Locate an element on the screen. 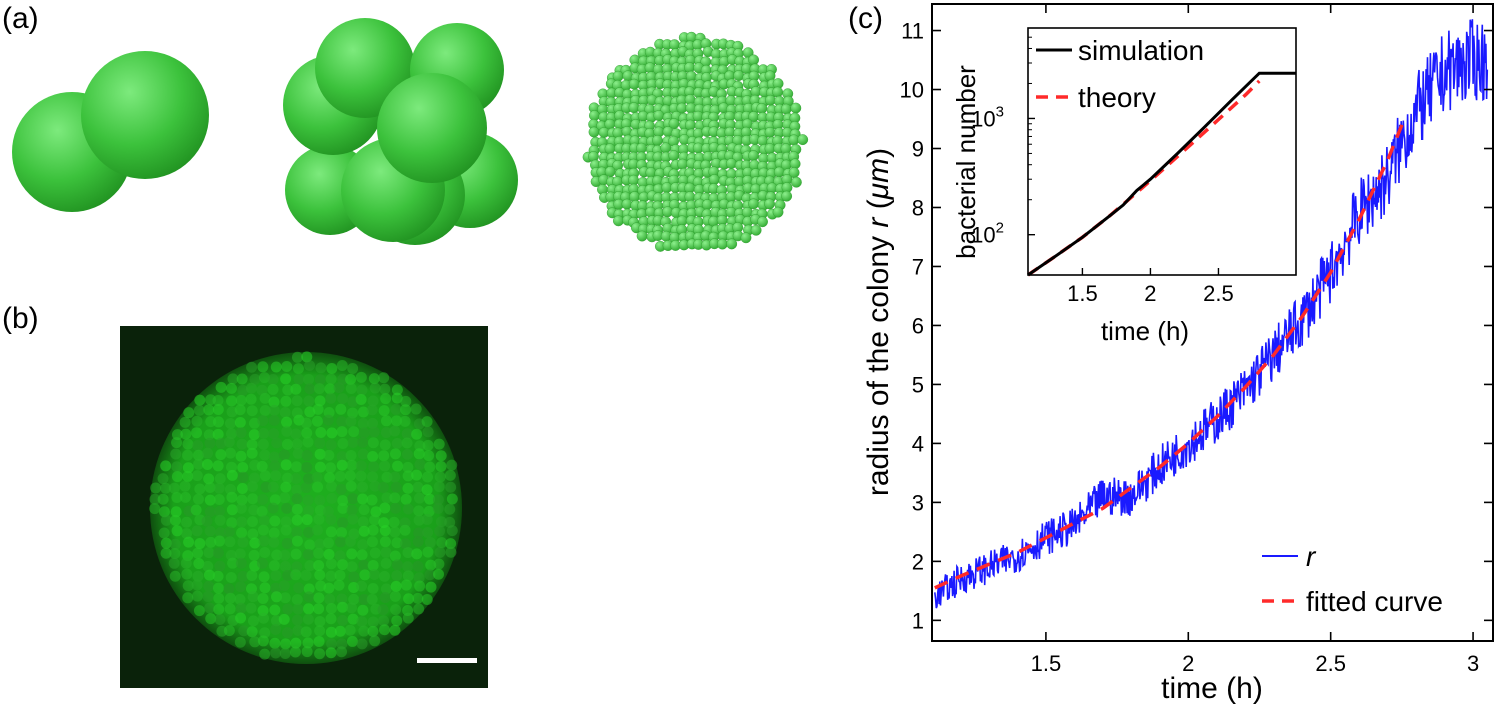 The height and width of the screenshot is (705, 1501). panel-label-a: (a) is located at coordinates (20, 18).